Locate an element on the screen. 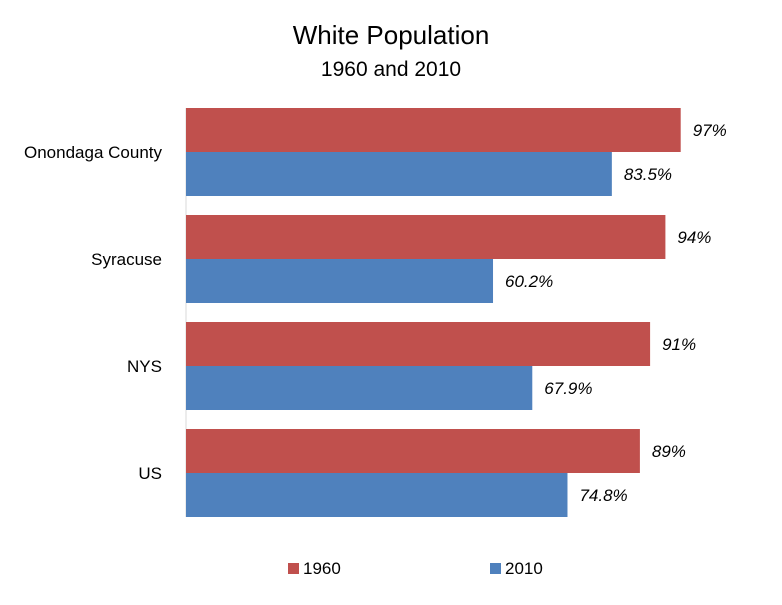  legend-swatch-2010 is located at coordinates (495, 568).